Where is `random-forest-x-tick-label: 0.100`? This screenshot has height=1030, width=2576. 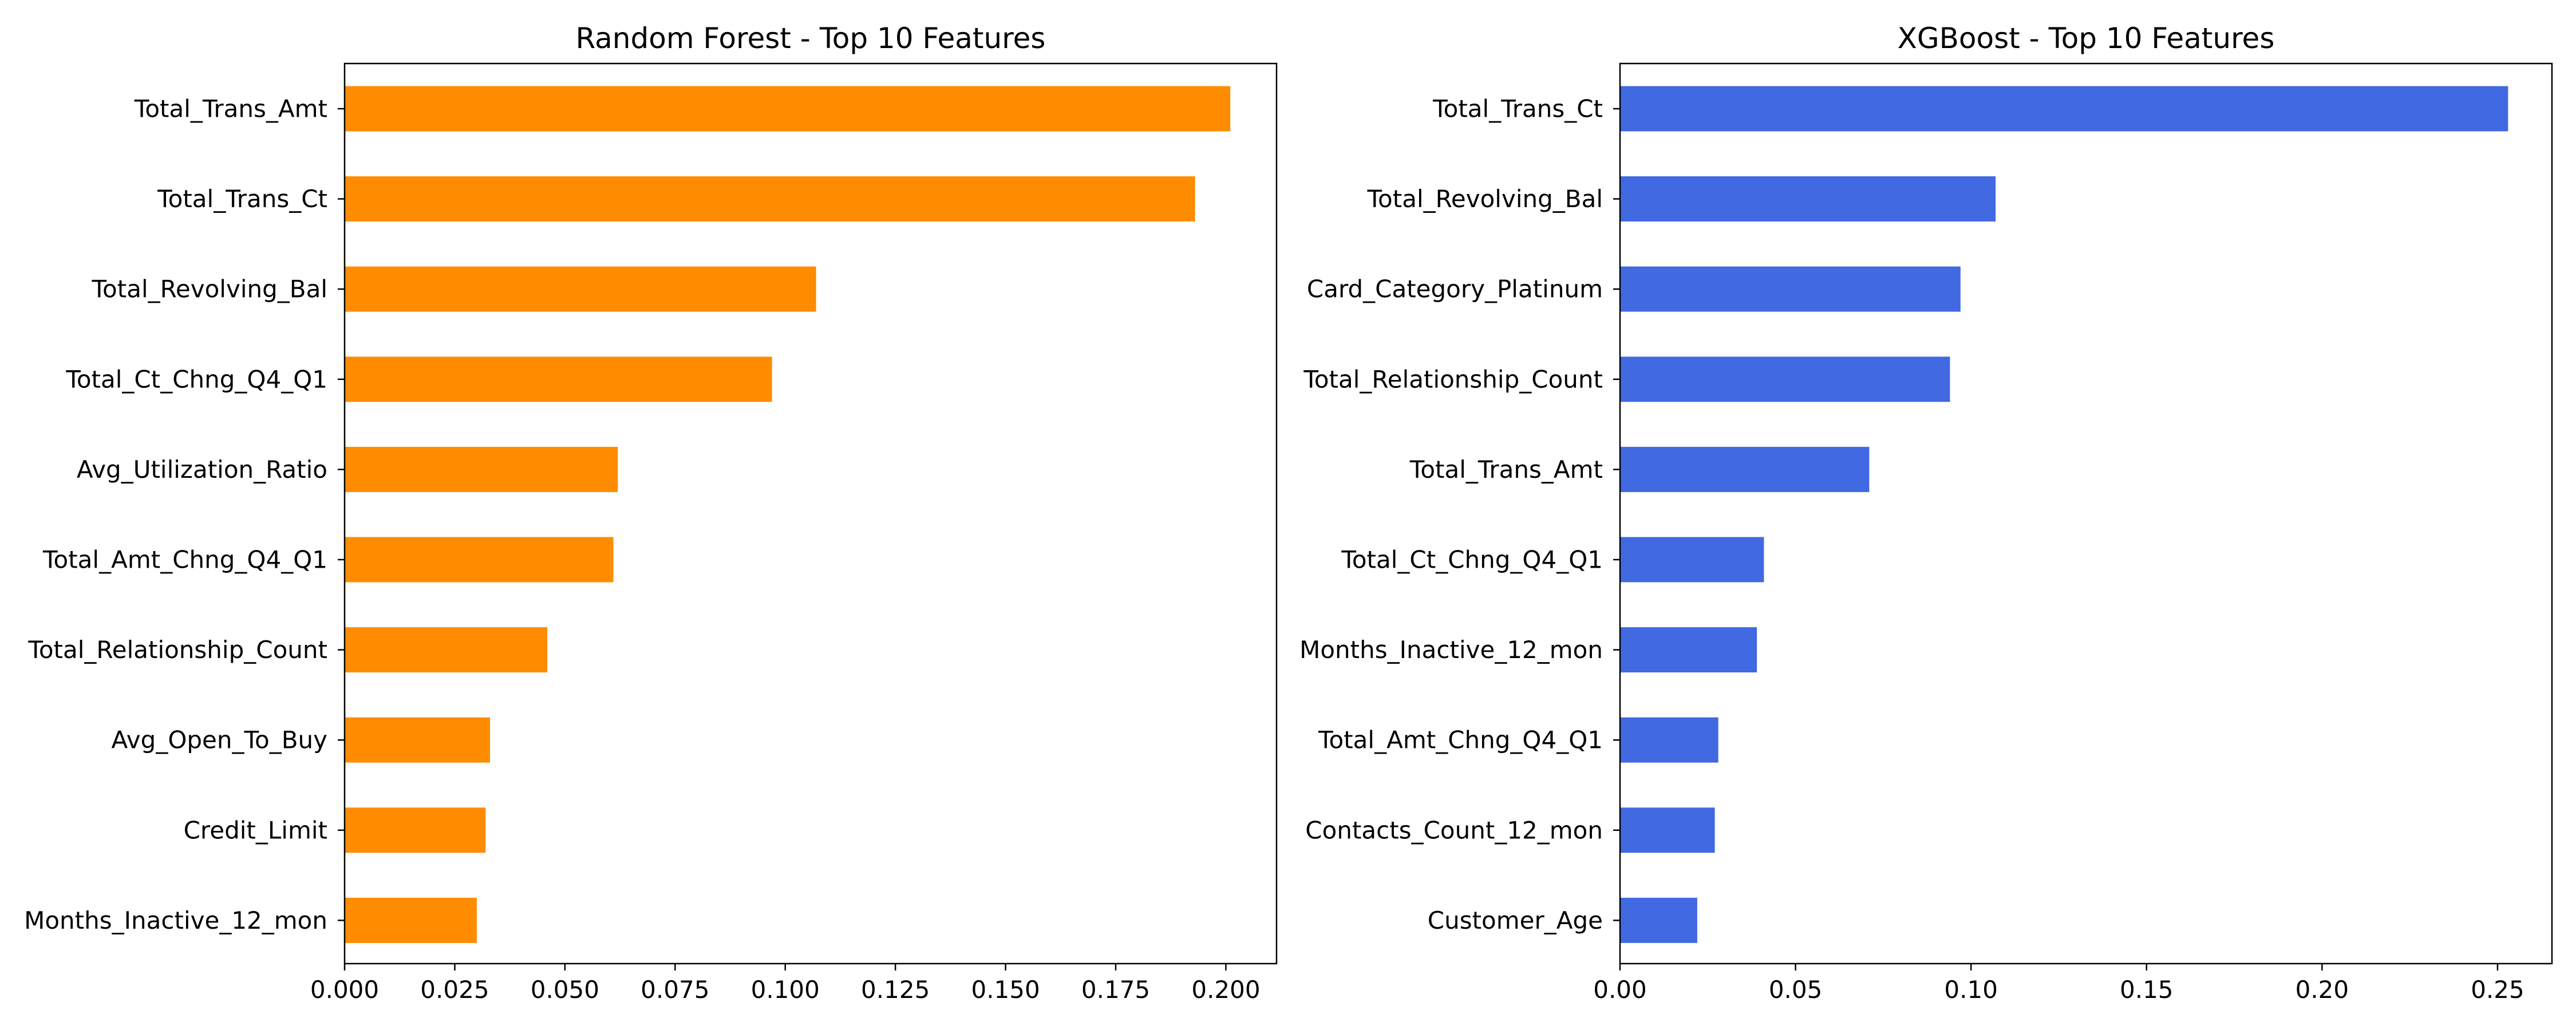
random-forest-x-tick-label: 0.100 is located at coordinates (785, 990).